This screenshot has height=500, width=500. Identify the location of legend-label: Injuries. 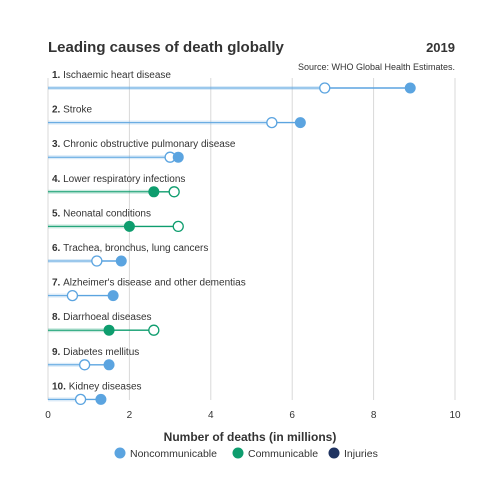
(361, 454).